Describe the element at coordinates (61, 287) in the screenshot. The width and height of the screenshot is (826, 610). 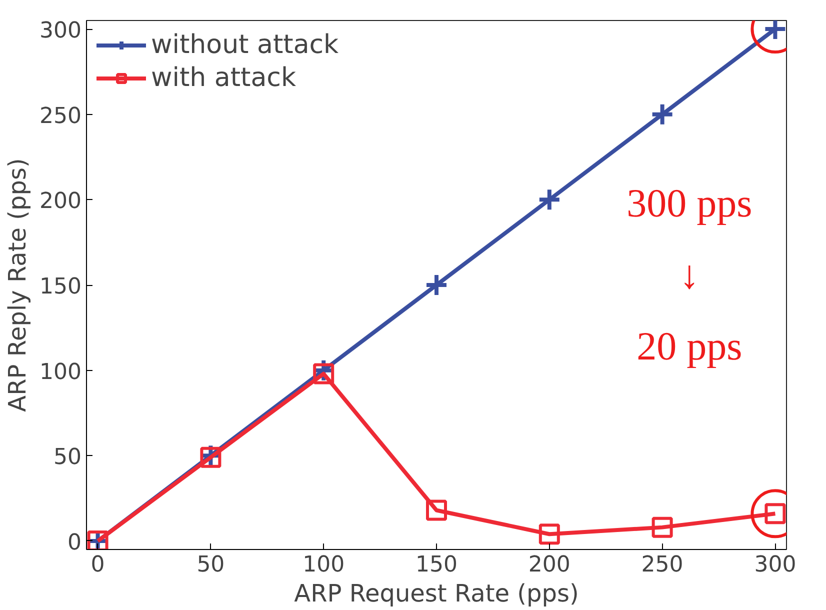
I see `y-tick-label: 150` at that location.